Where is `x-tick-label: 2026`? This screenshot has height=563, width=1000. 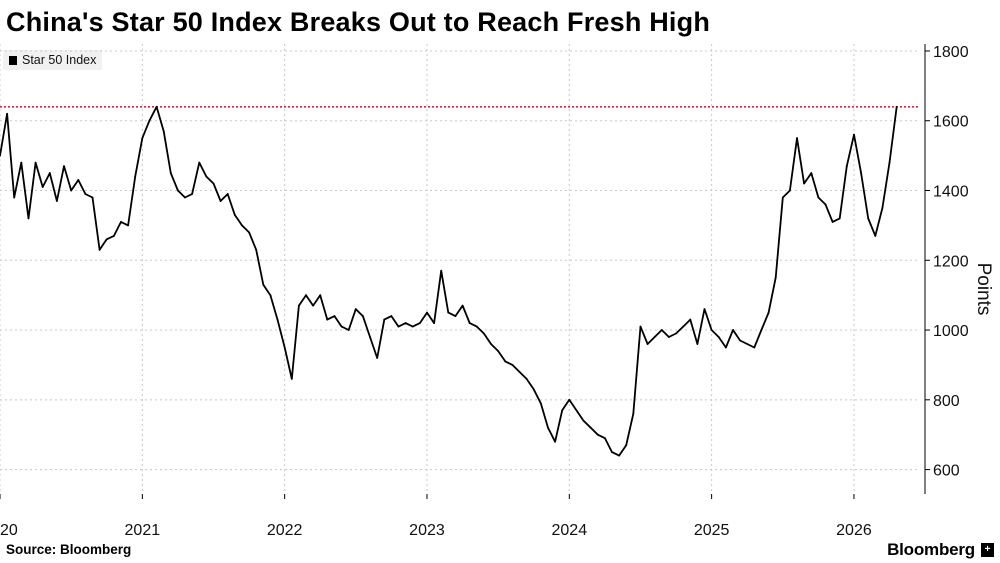
x-tick-label: 2026 is located at coordinates (854, 530).